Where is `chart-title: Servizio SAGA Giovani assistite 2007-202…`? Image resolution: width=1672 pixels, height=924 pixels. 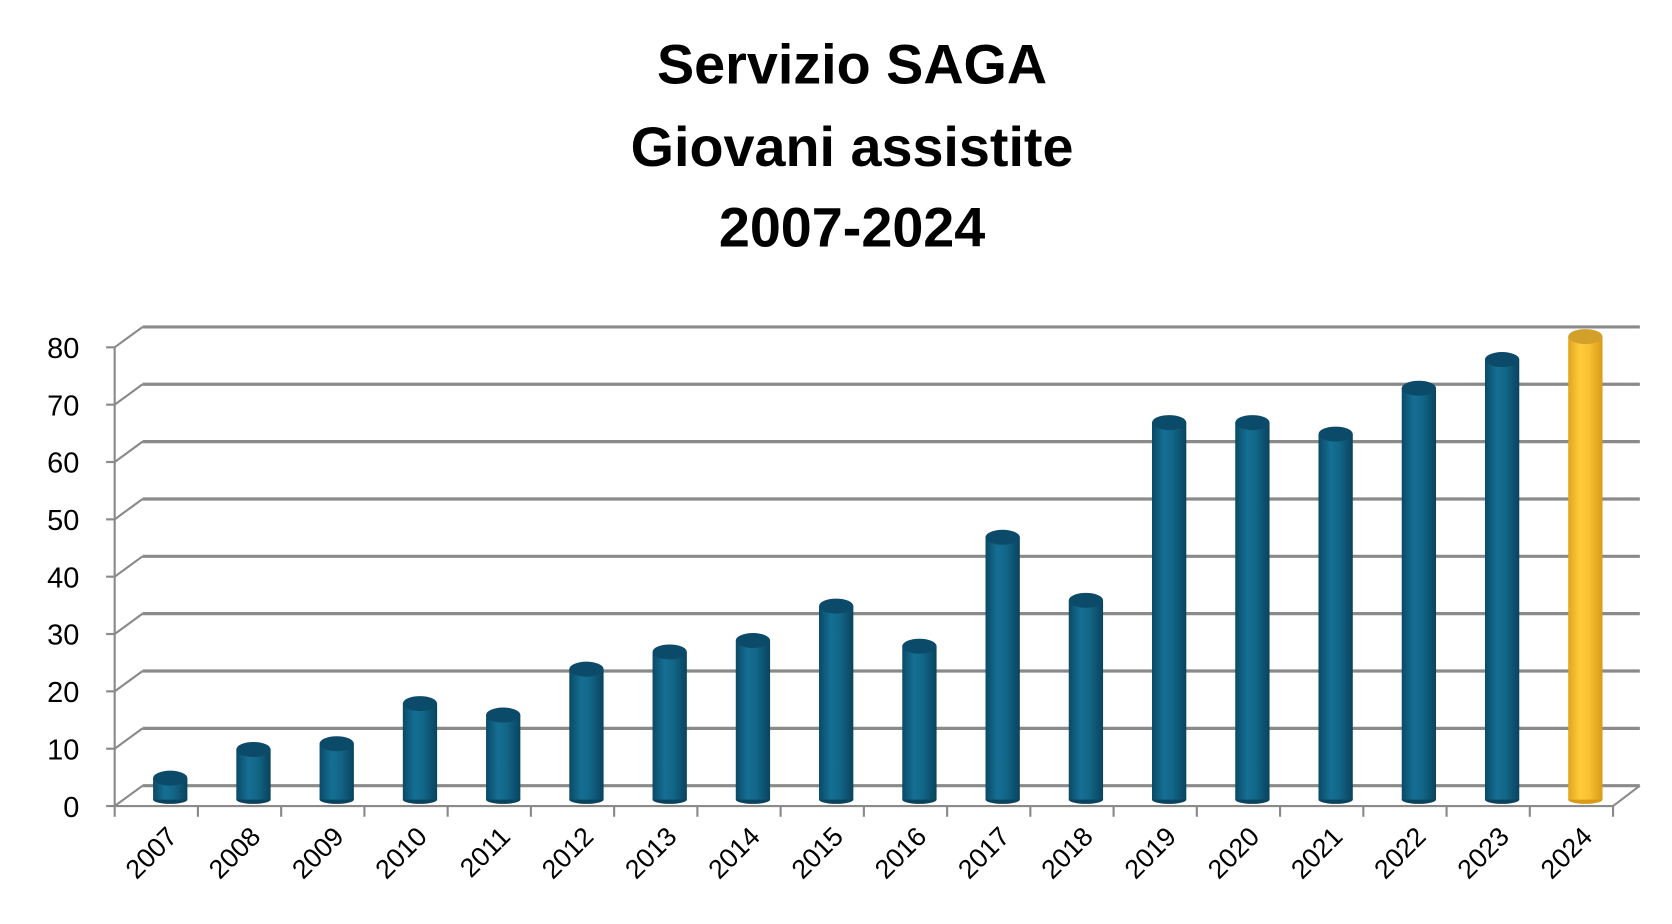 chart-title: Servizio SAGA Giovani assistite 2007-202… is located at coordinates (852, 146).